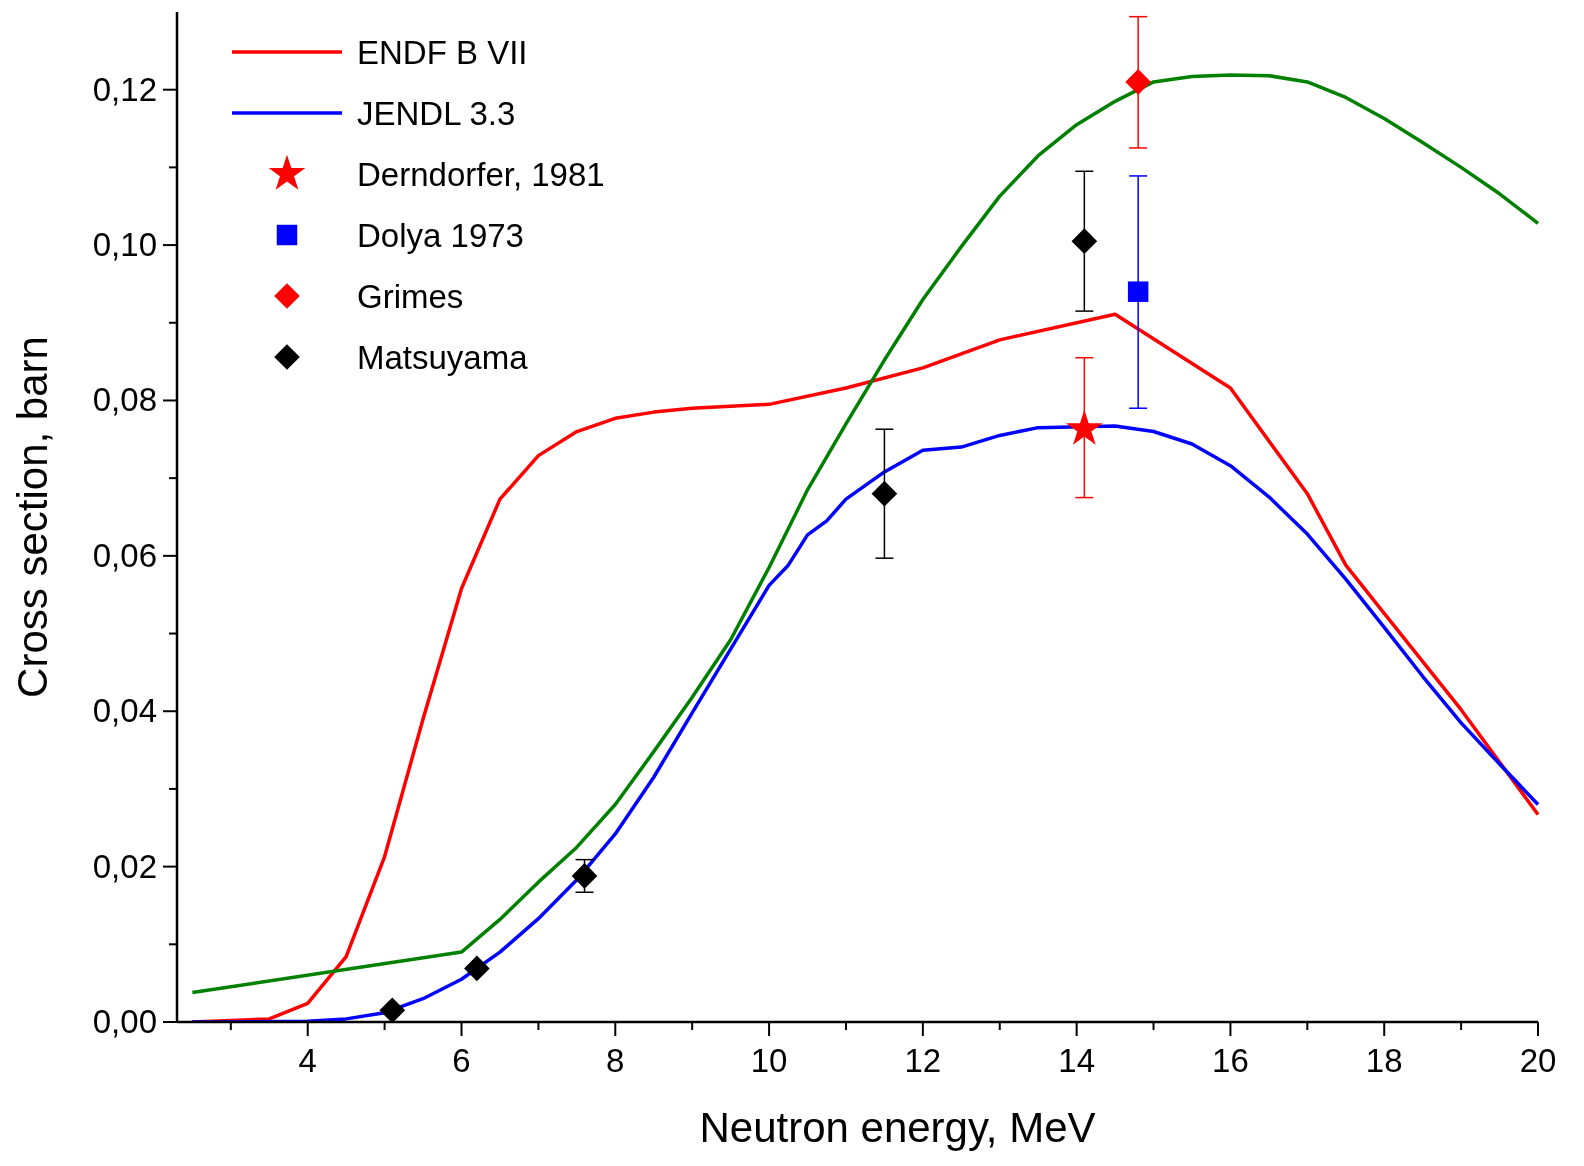 This screenshot has height=1166, width=1584. I want to click on y-axis-title: Cross section, barn, so click(32, 517).